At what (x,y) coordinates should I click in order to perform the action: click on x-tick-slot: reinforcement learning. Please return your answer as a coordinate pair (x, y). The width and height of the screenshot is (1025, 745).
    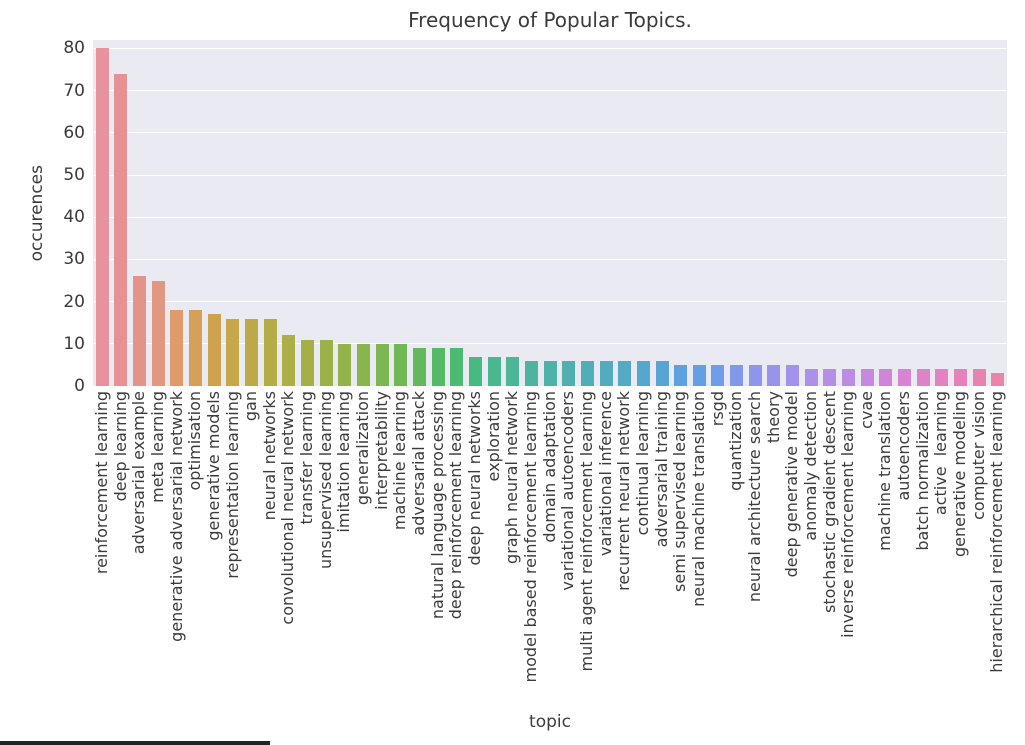
    Looking at the image, I should click on (102, 552).